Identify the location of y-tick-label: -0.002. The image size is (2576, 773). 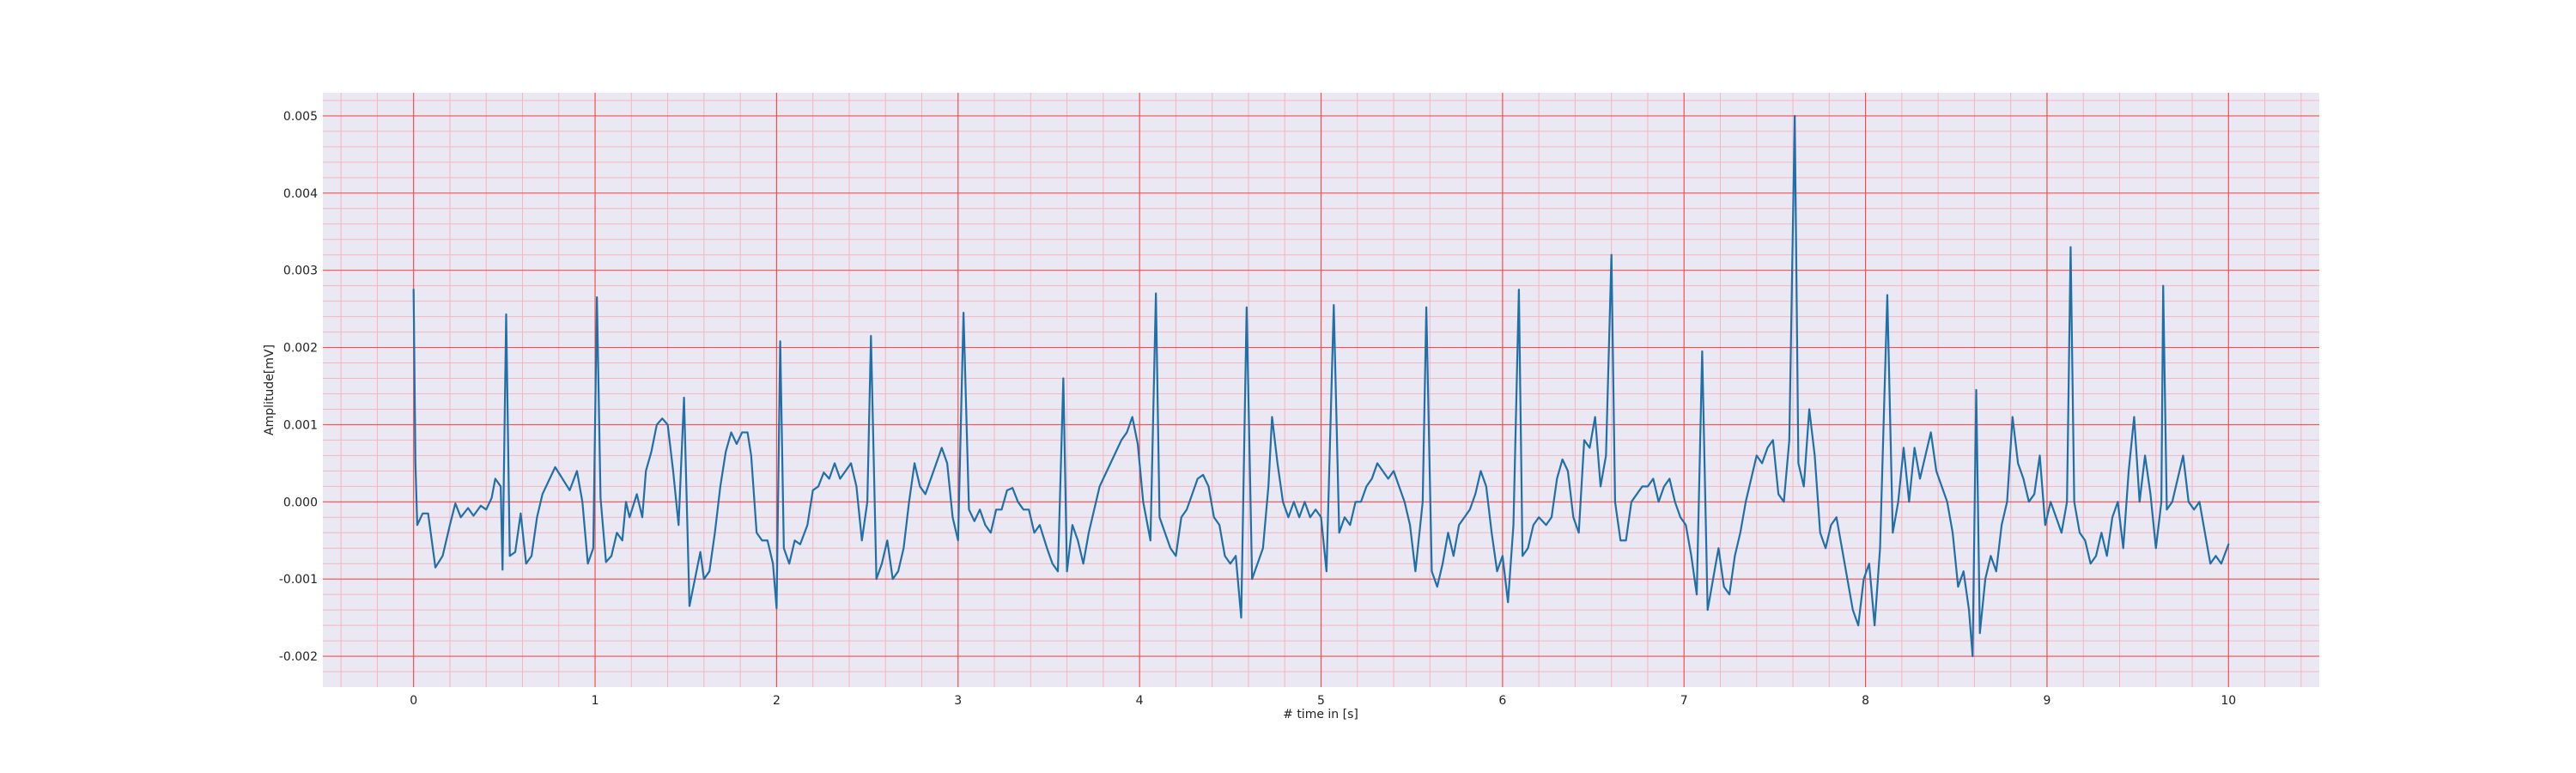
(298, 657).